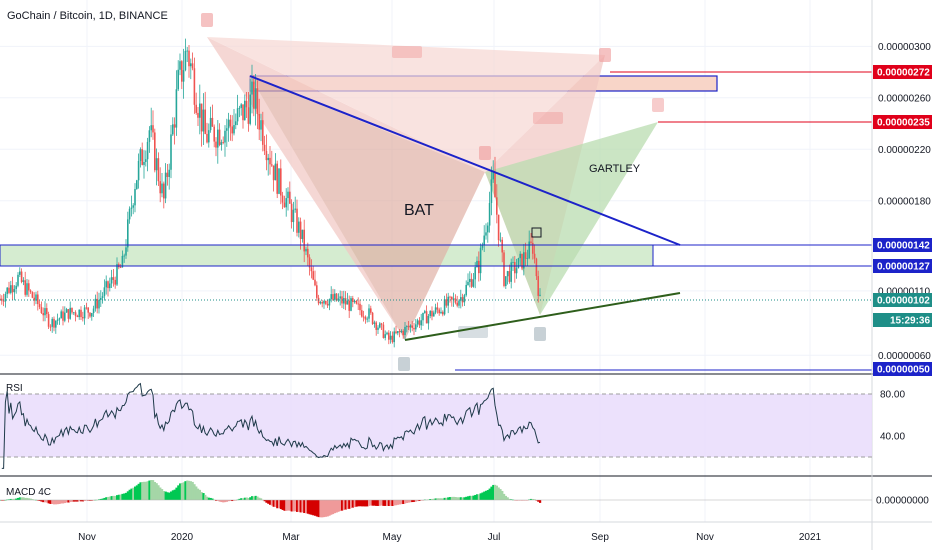 The image size is (932, 550). What do you see at coordinates (542, 316) in the screenshot?
I see `ascending-trendline` at bounding box center [542, 316].